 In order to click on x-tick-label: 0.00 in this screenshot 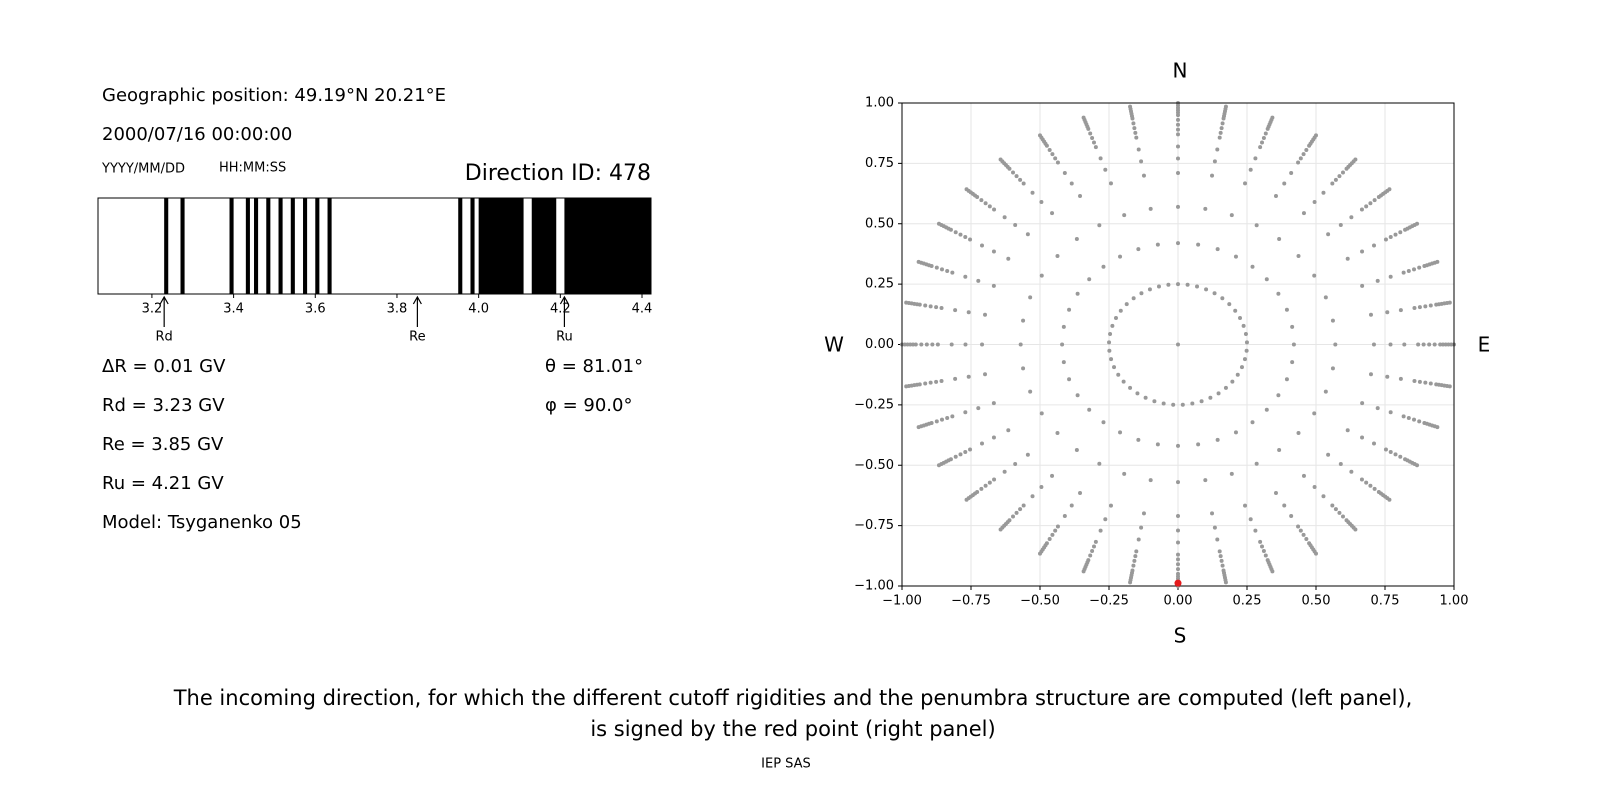, I will do `click(1178, 601)`.